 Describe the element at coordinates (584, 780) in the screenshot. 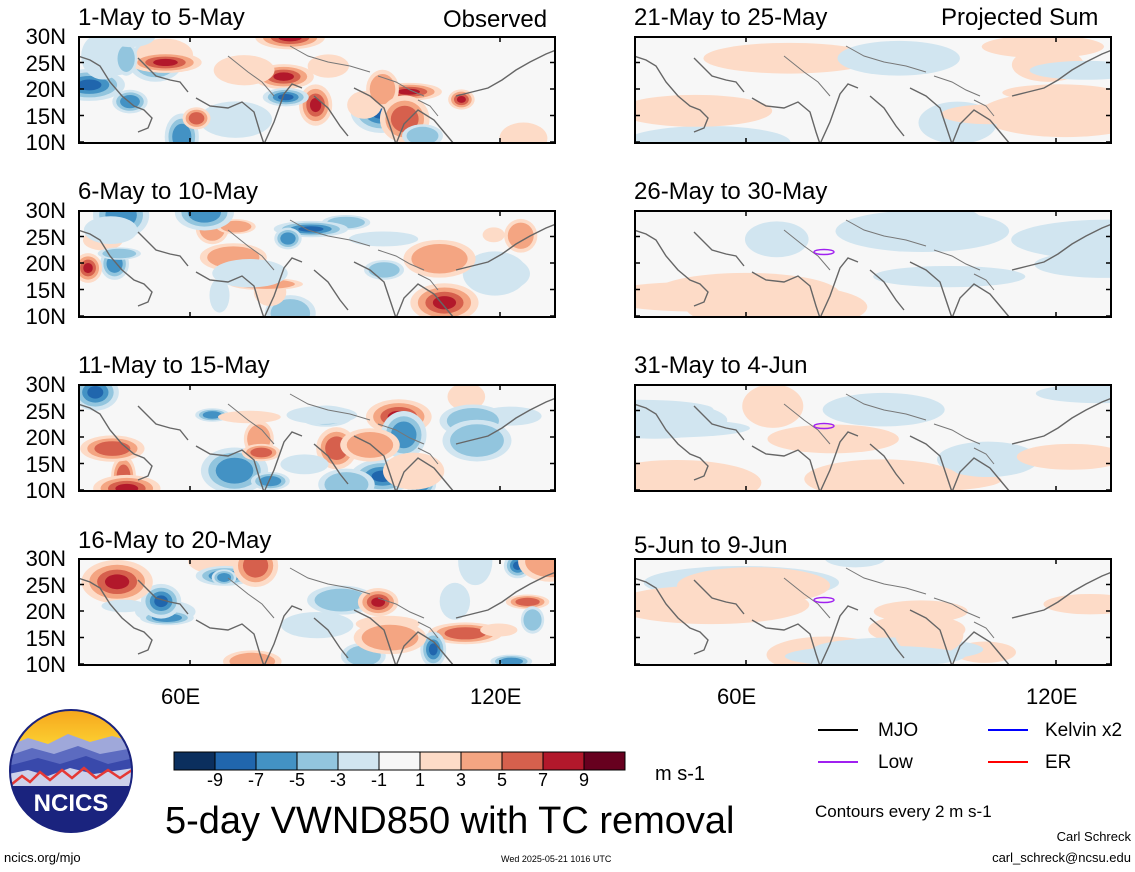

I see `colorbar-label: 9` at that location.